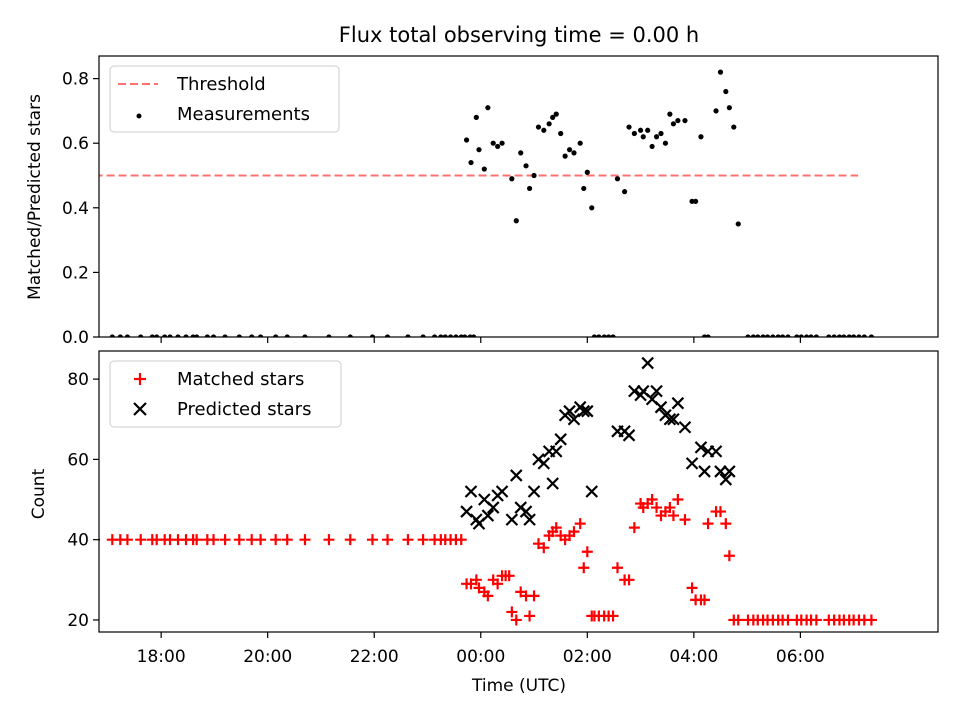 The height and width of the screenshot is (720, 960). Describe the element at coordinates (518, 686) in the screenshot. I see `x-axis-label: Time (UTC)` at that location.